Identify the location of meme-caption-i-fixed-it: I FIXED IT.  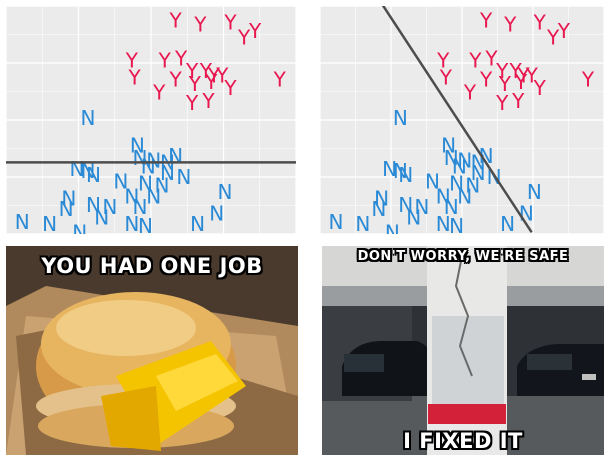
(463, 441).